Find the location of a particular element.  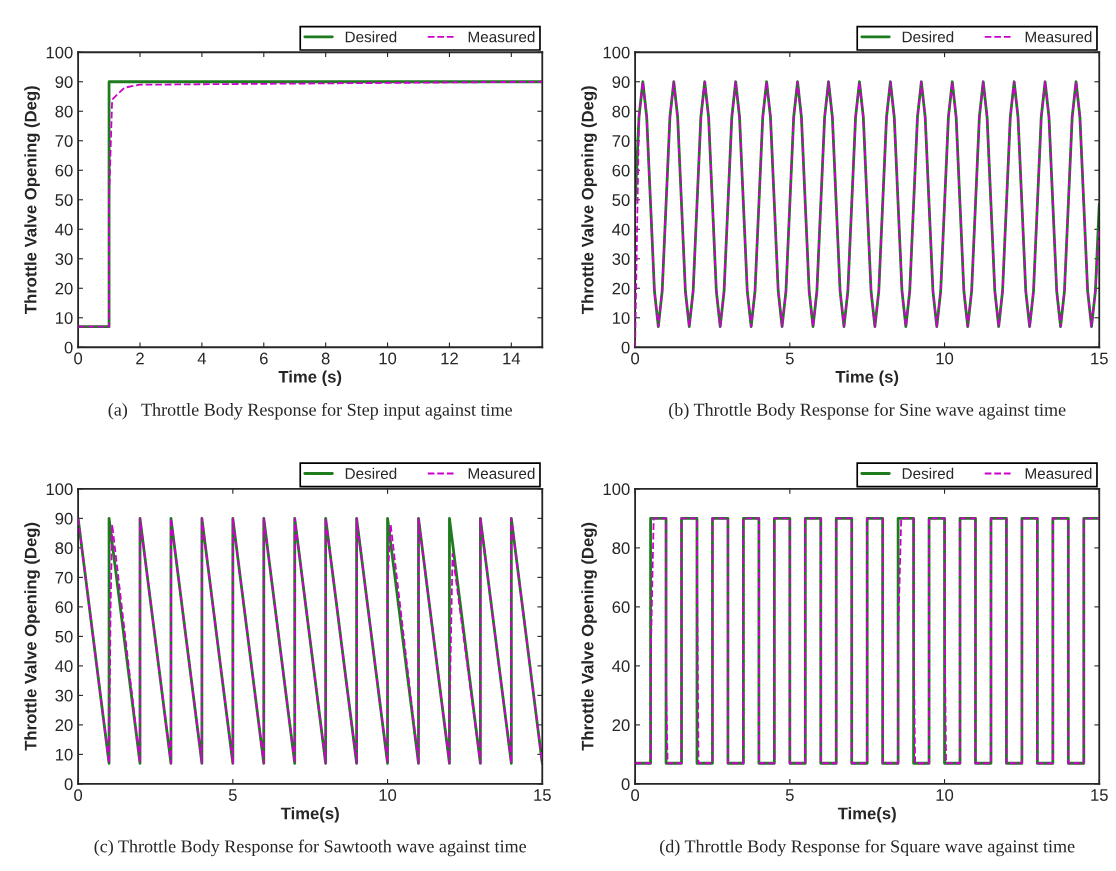

x-tick-label: 8 is located at coordinates (325, 358).